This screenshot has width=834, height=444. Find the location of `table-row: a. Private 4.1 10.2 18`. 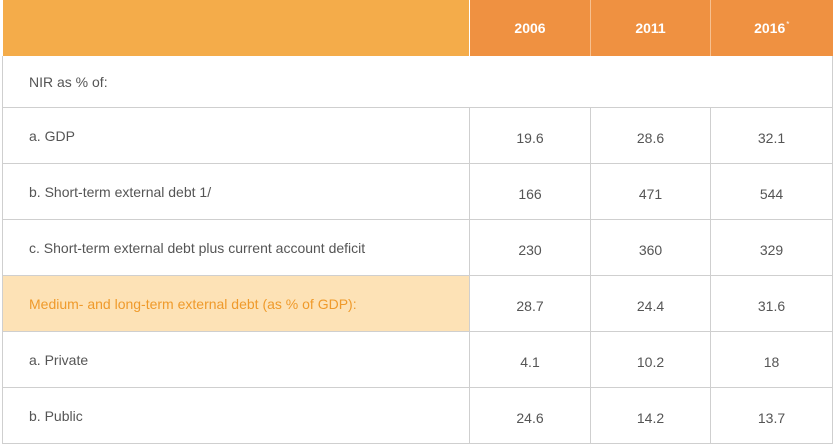

table-row: a. Private 4.1 10.2 18 is located at coordinates (417, 359).